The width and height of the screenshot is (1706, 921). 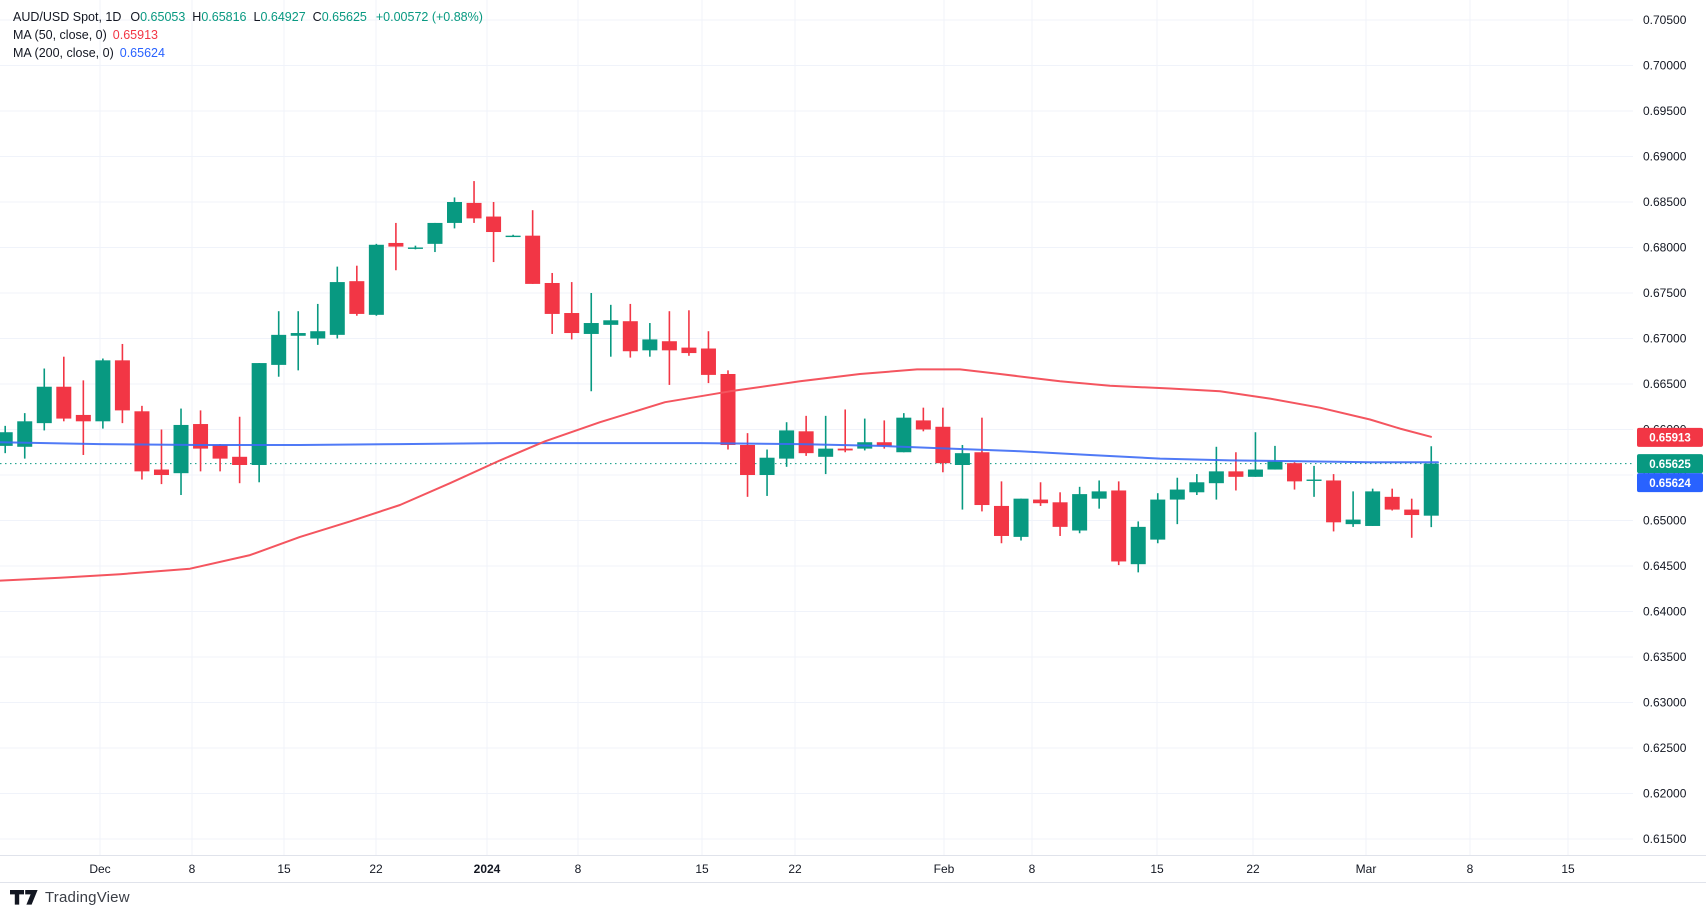 What do you see at coordinates (70, 897) in the screenshot?
I see `tradingview-attribution: TradingView` at bounding box center [70, 897].